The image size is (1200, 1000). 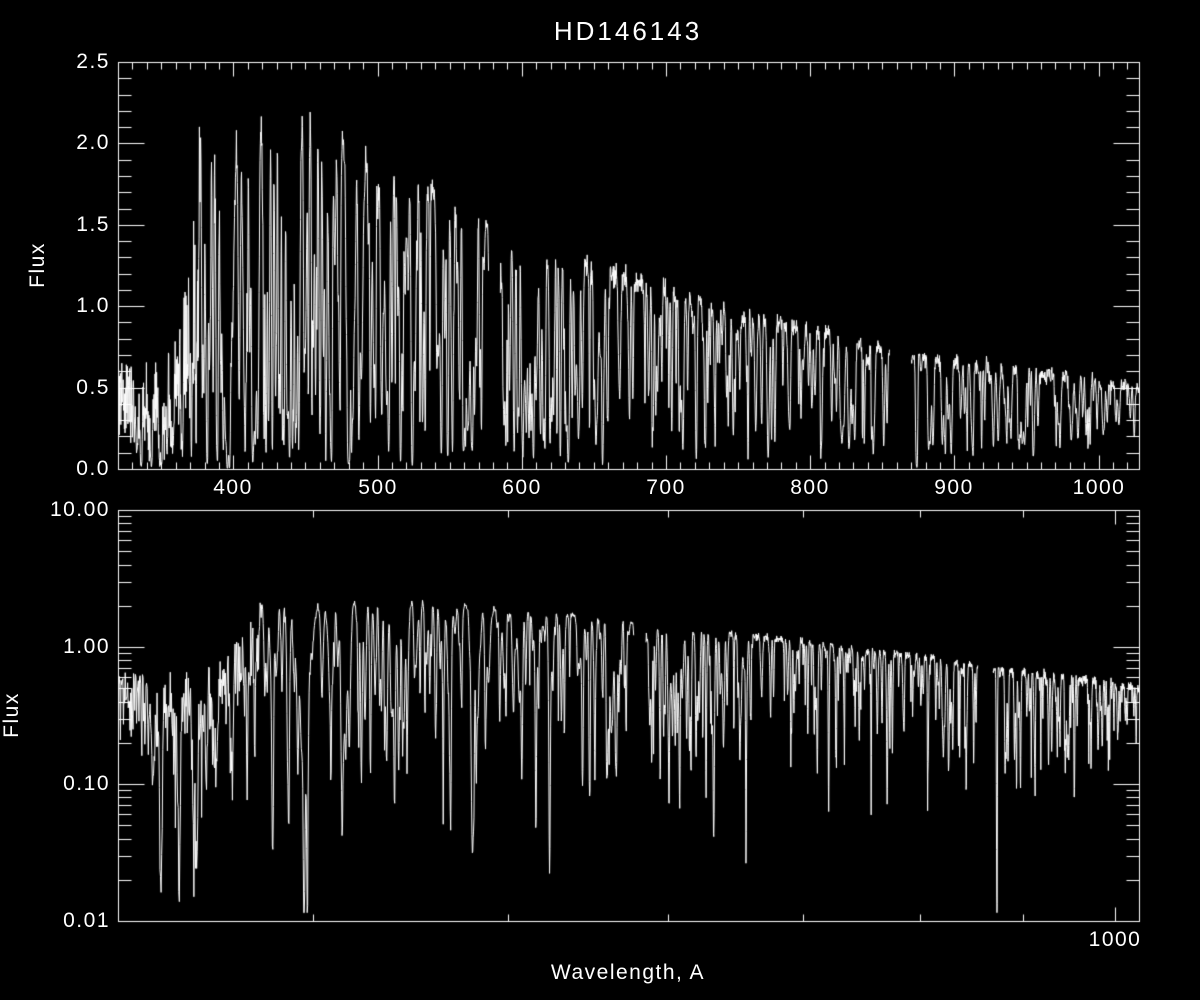 I want to click on top-panel-y-tick-label: 0.5, so click(x=93, y=387).